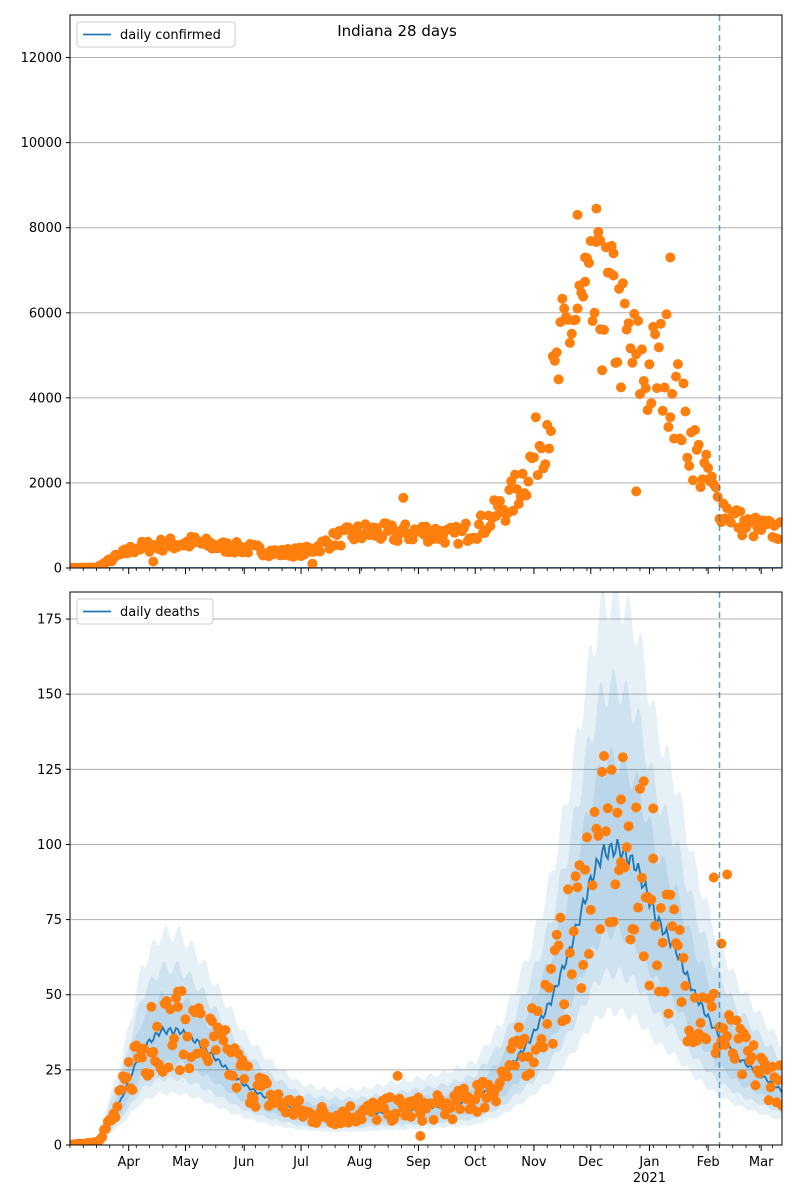  I want to click on y-tick-label: 0, so click(58, 1146).